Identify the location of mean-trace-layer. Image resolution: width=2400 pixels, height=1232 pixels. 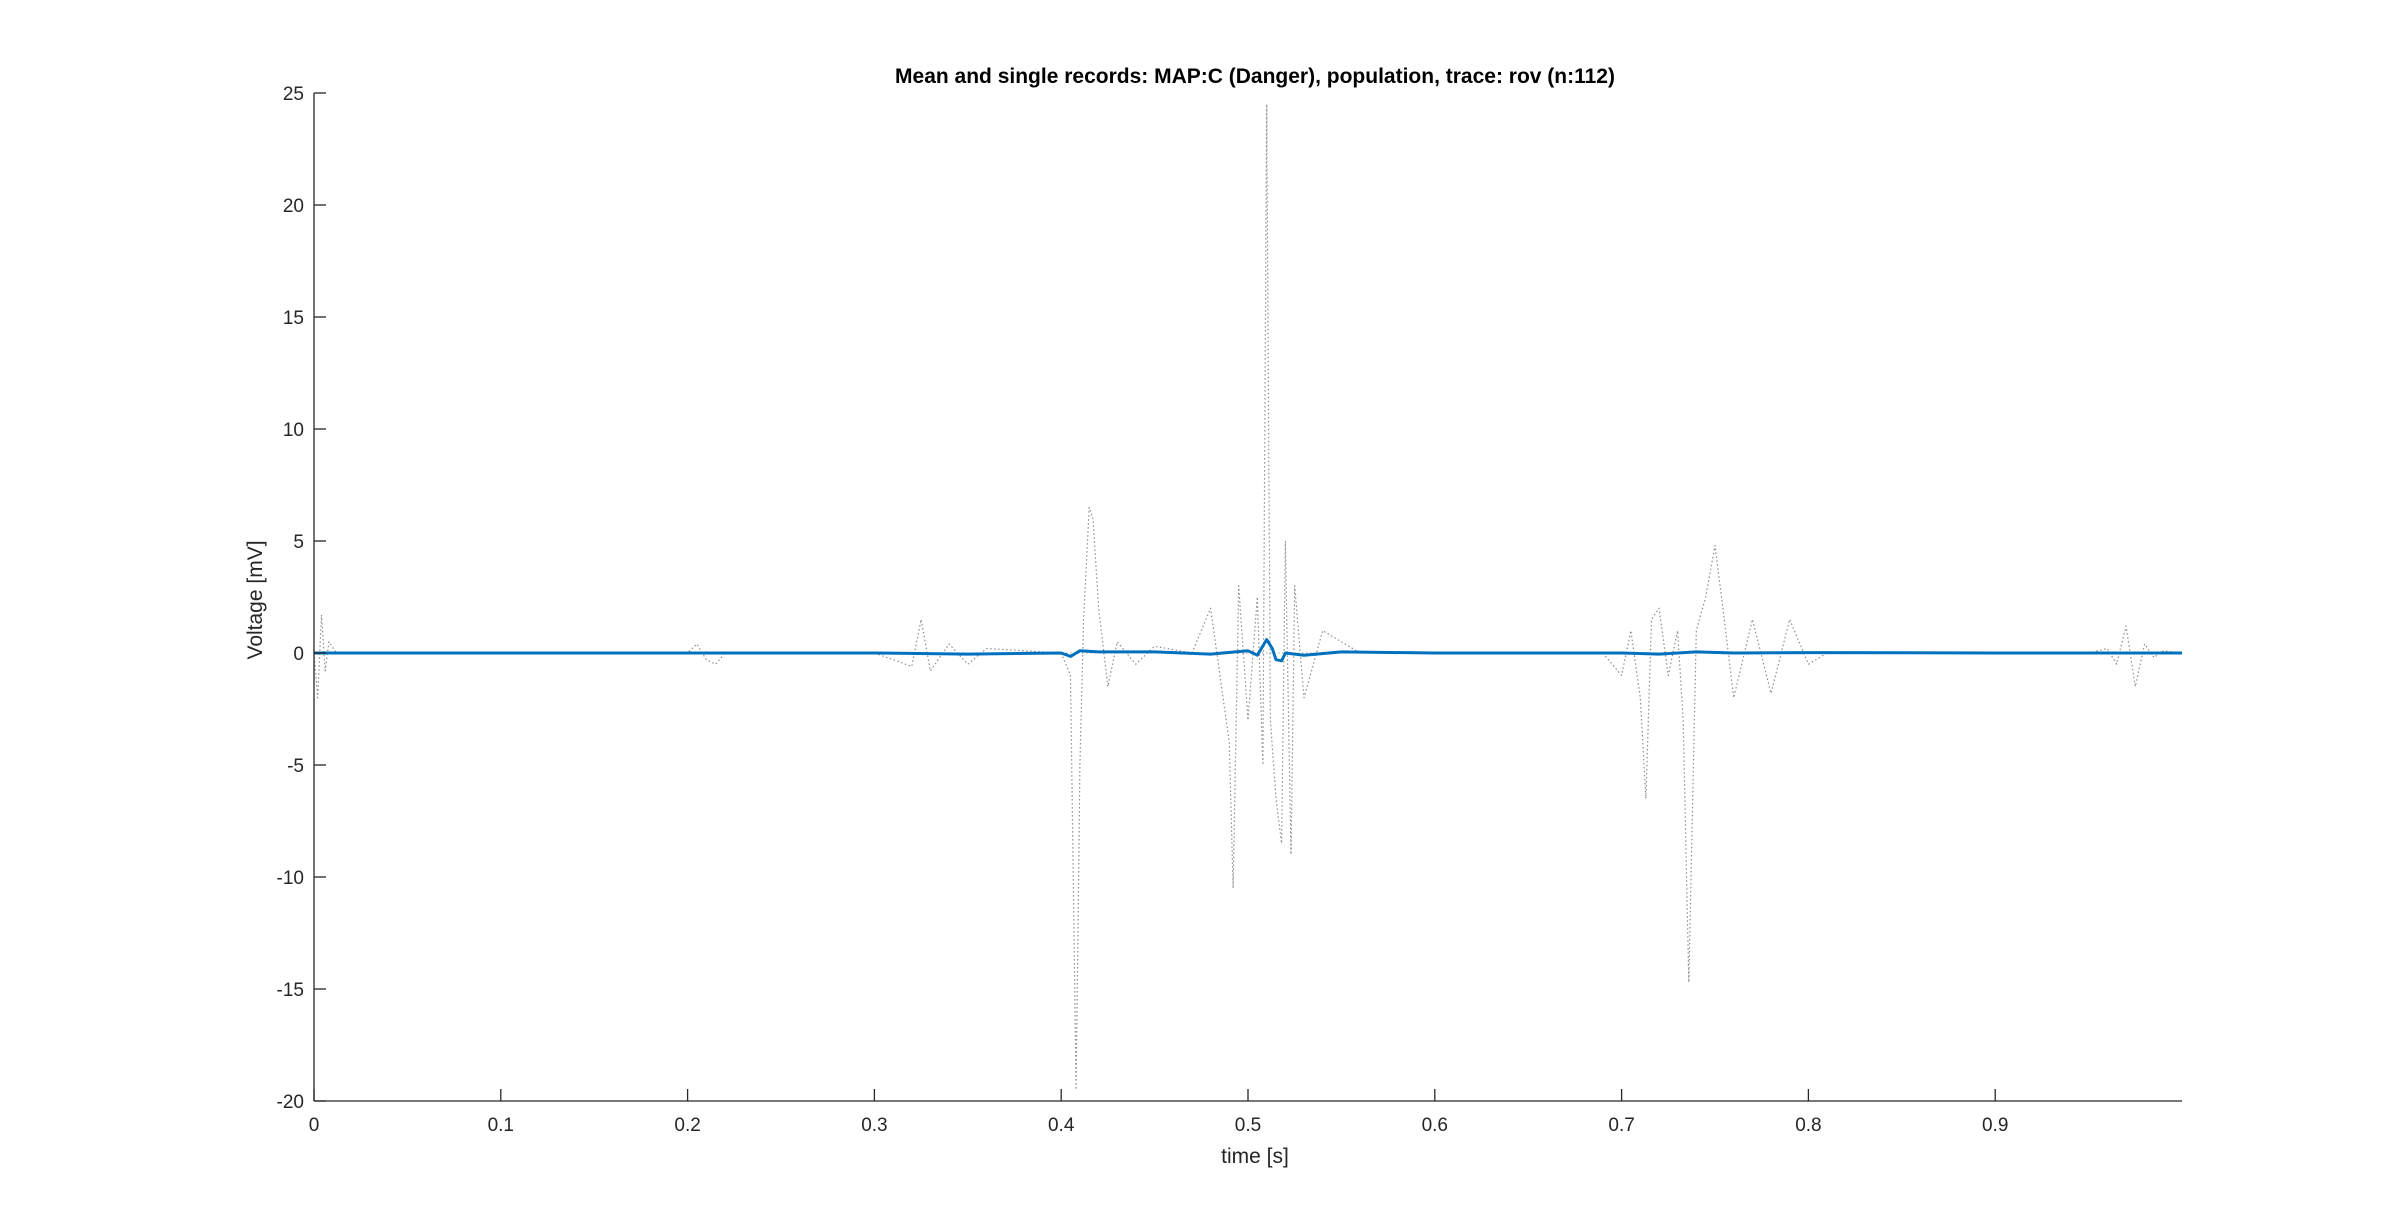
(1248, 650).